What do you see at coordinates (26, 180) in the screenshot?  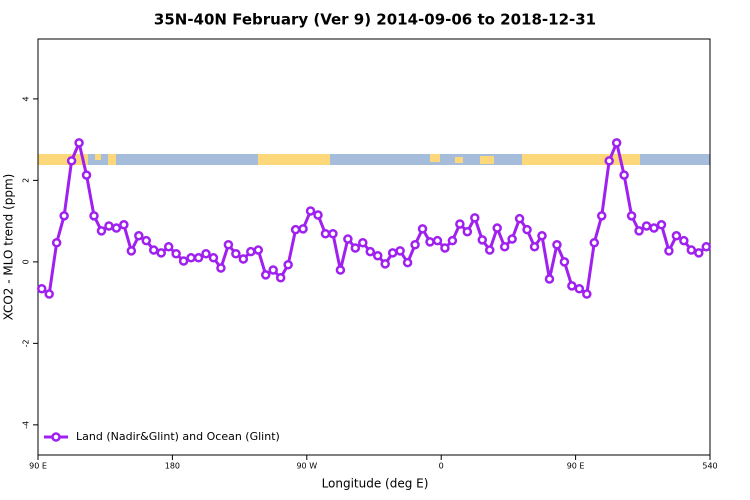 I see `y-tick-label: 2` at bounding box center [26, 180].